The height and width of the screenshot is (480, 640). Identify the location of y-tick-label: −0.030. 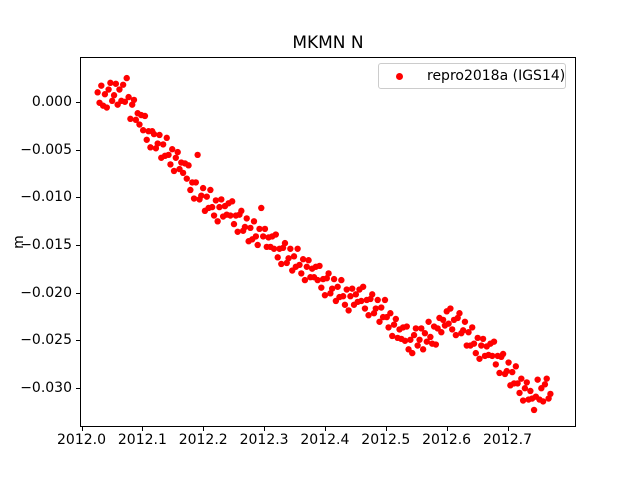
(46, 388).